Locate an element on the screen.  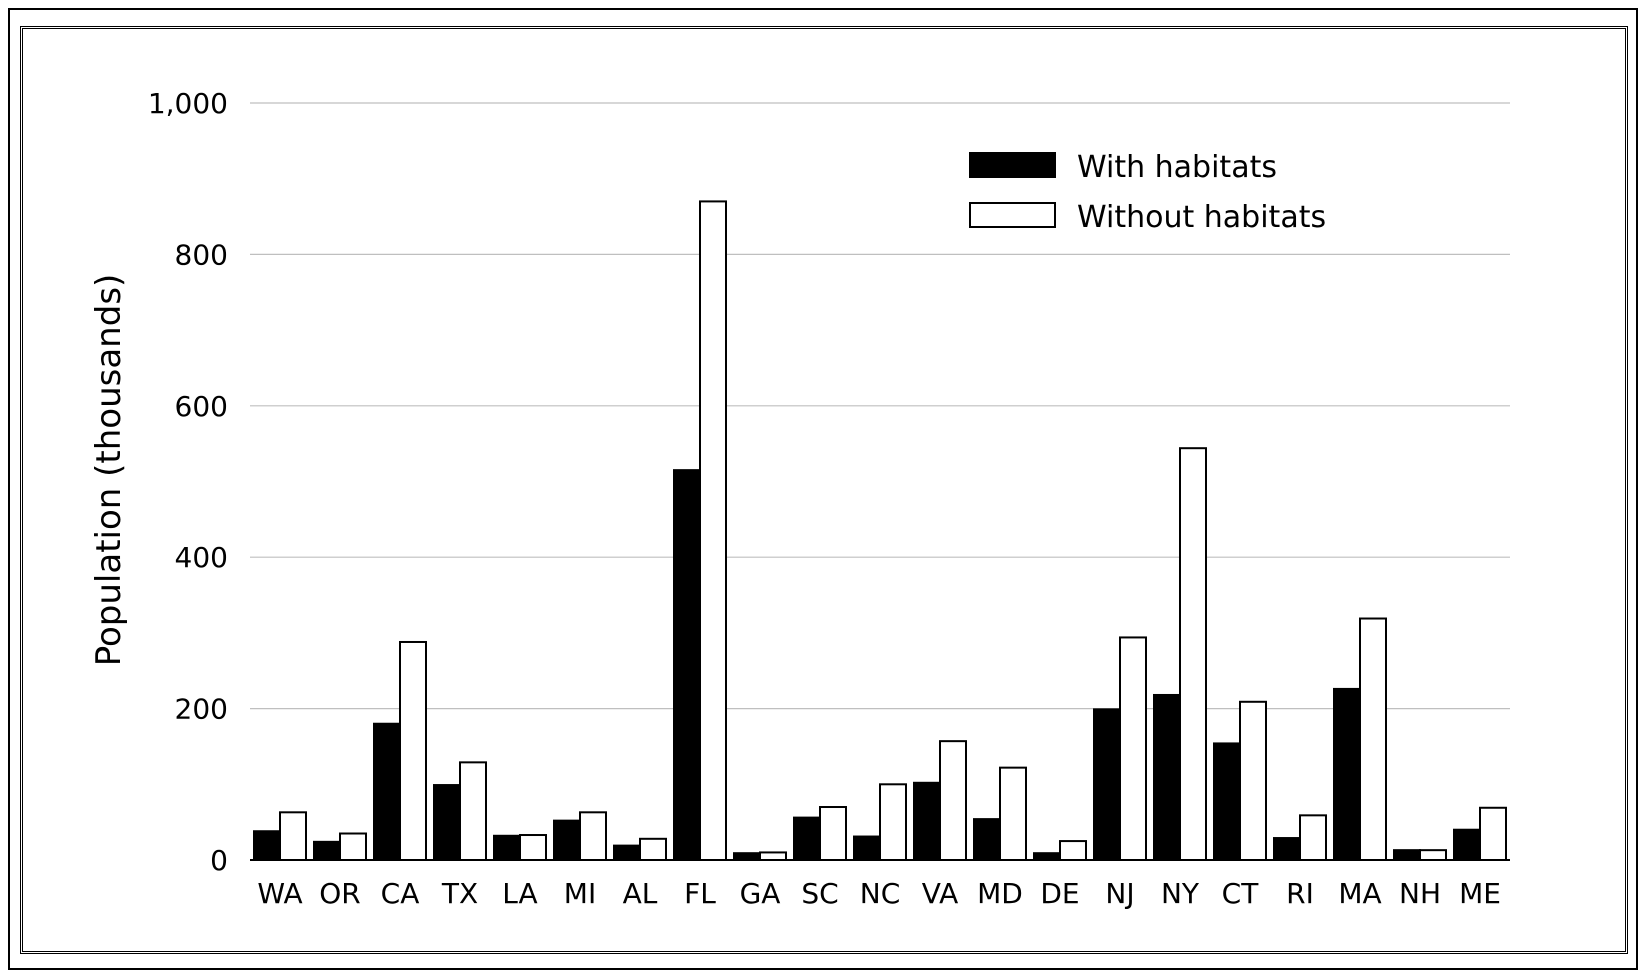
y-tick-label: 1,000 is located at coordinates (188, 103).